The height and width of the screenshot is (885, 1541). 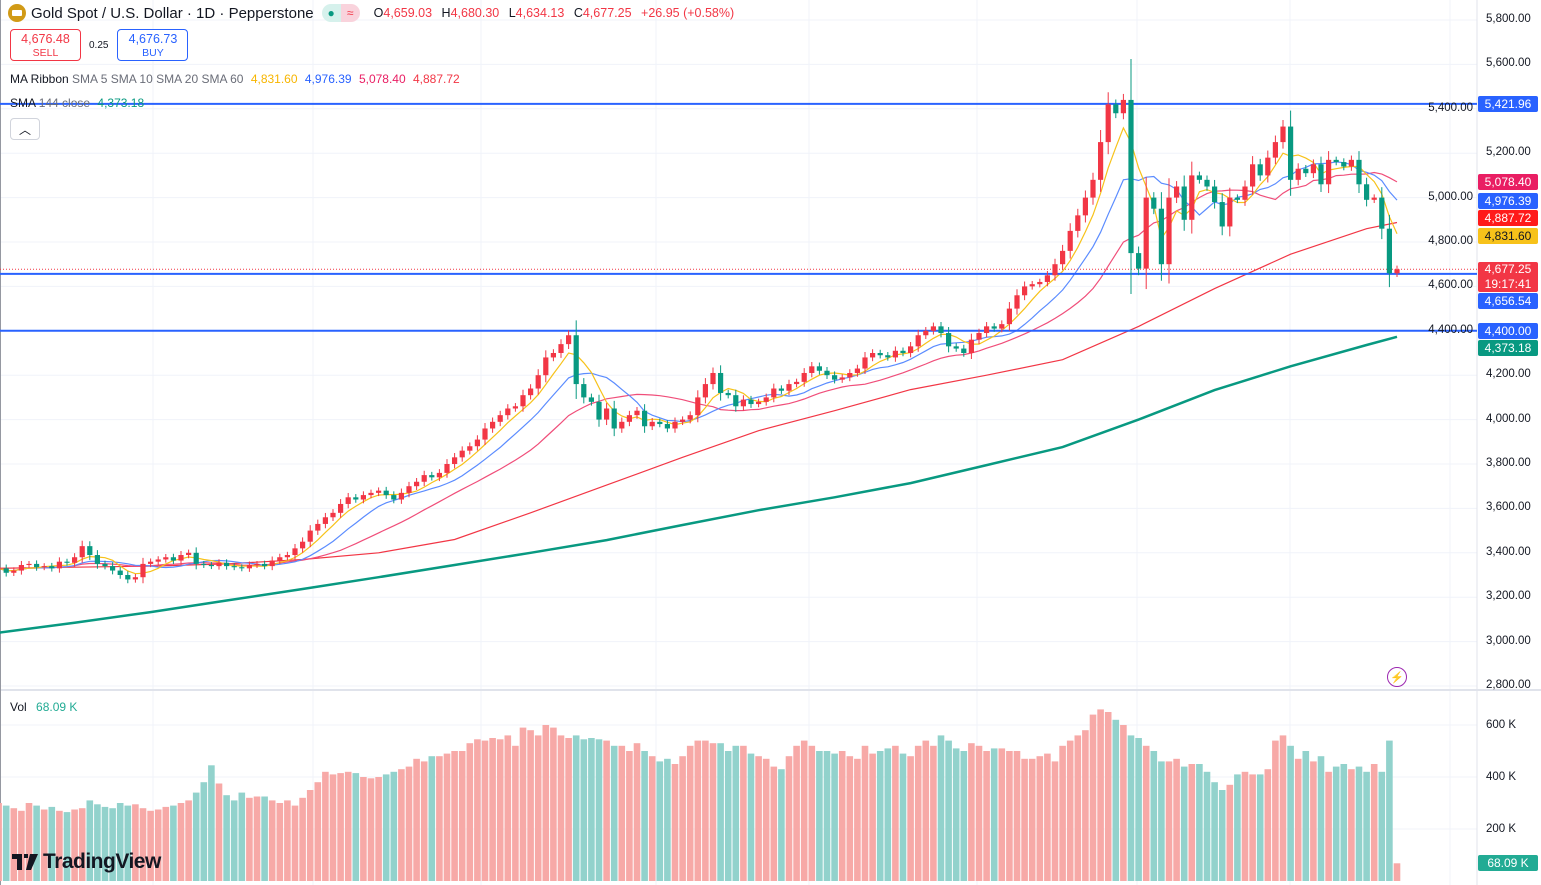 What do you see at coordinates (25, 862) in the screenshot?
I see `tradingview-logo-icon` at bounding box center [25, 862].